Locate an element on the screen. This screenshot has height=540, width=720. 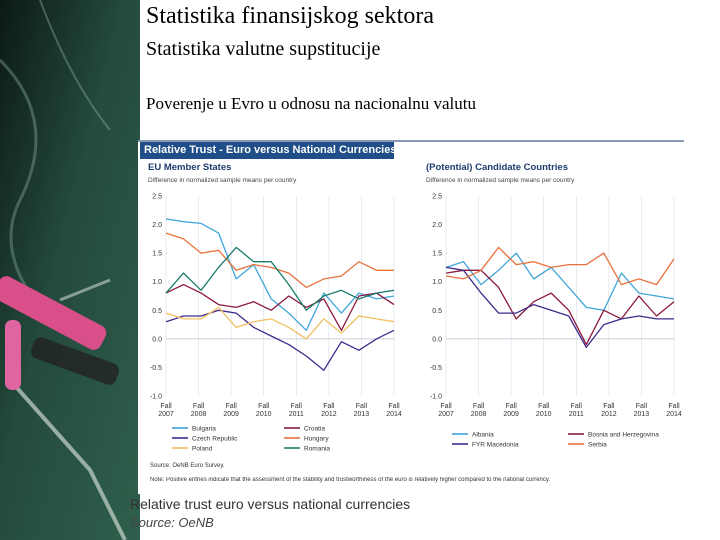
chart-title-candidates: (Potential) Candidate Countries is located at coordinates (497, 167).